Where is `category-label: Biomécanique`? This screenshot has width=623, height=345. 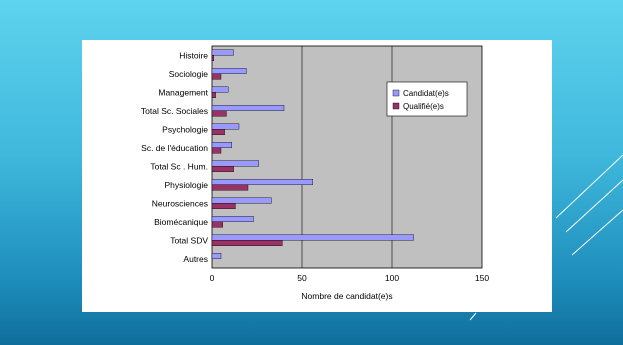
category-label: Biomécanique is located at coordinates (181, 222).